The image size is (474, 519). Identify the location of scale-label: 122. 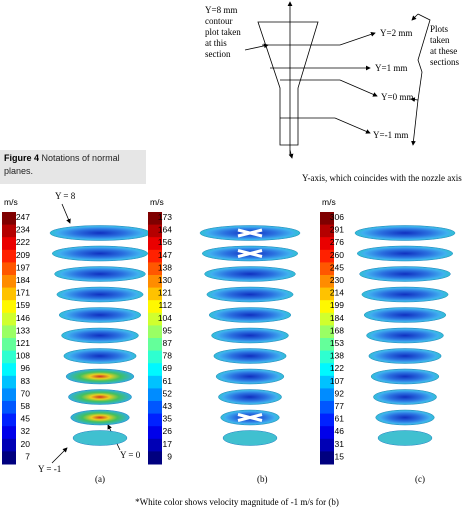
(337, 368).